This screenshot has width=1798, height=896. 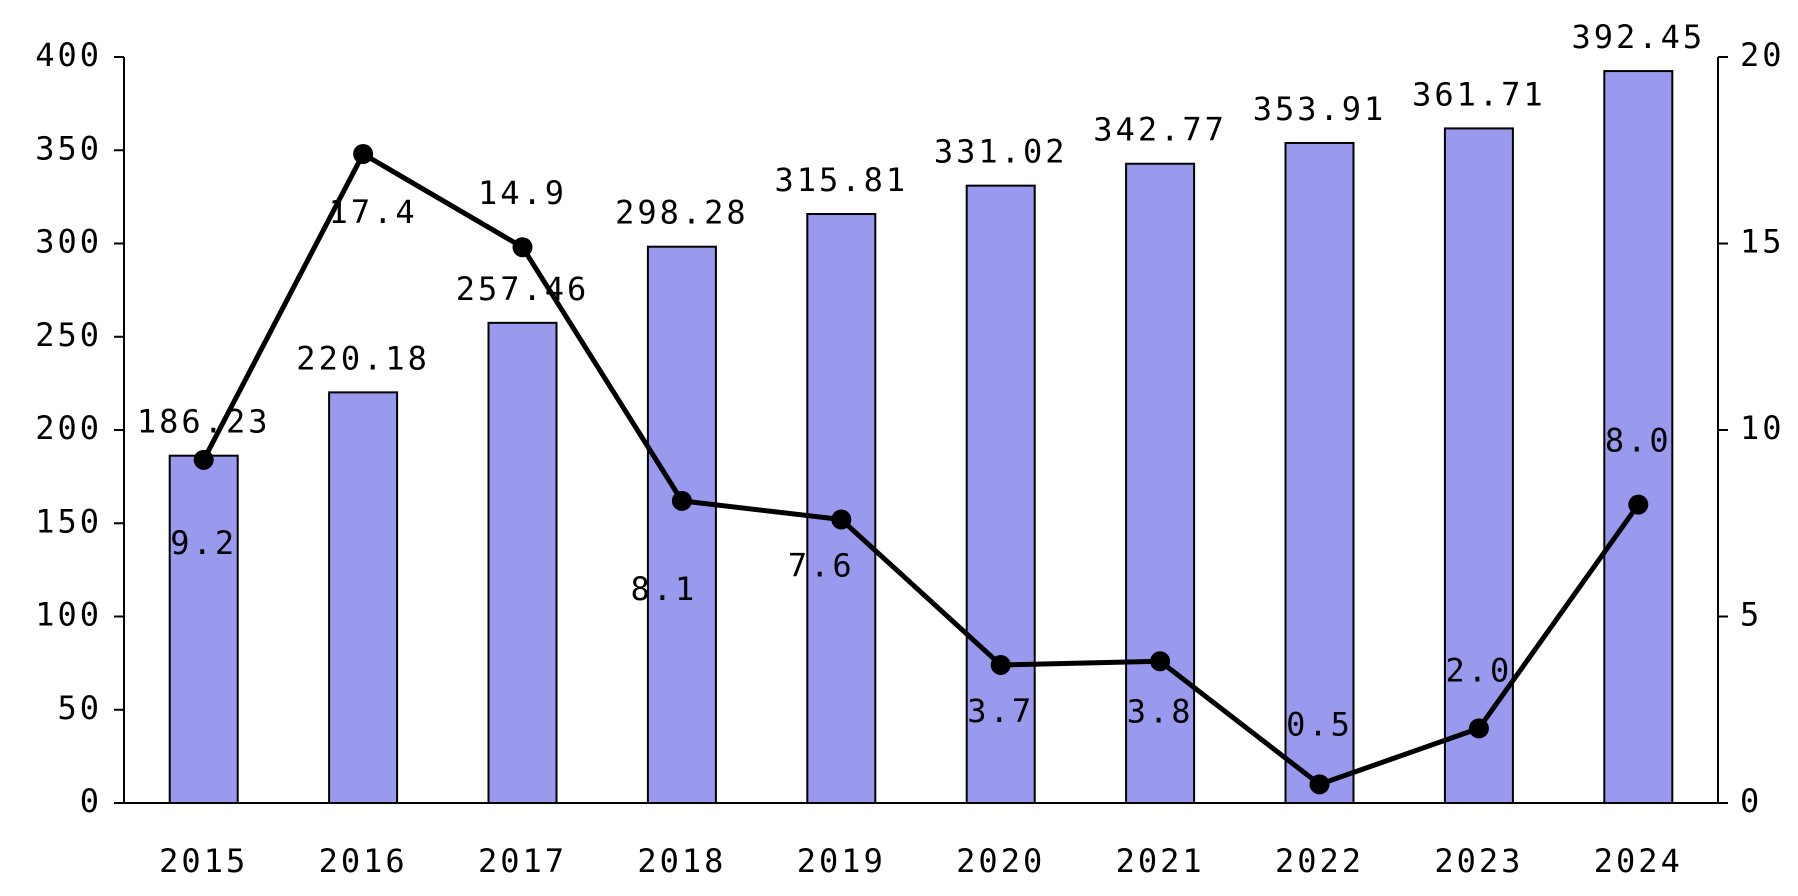 What do you see at coordinates (1638, 441) in the screenshot?
I see `line-value-label: 8.0` at bounding box center [1638, 441].